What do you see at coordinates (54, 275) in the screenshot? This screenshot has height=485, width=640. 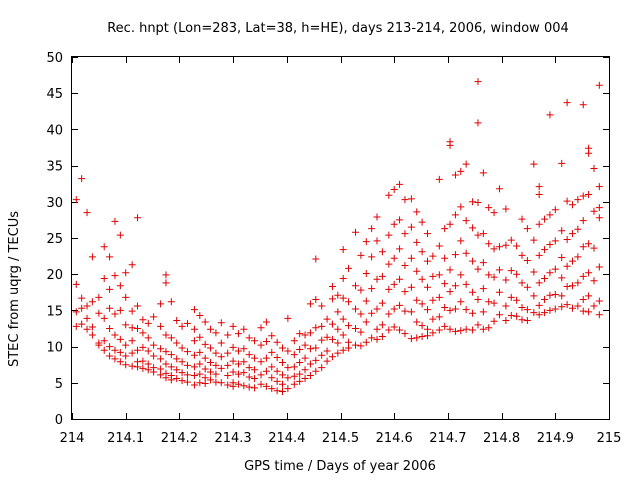 I see `y-tick-label: 20` at bounding box center [54, 275].